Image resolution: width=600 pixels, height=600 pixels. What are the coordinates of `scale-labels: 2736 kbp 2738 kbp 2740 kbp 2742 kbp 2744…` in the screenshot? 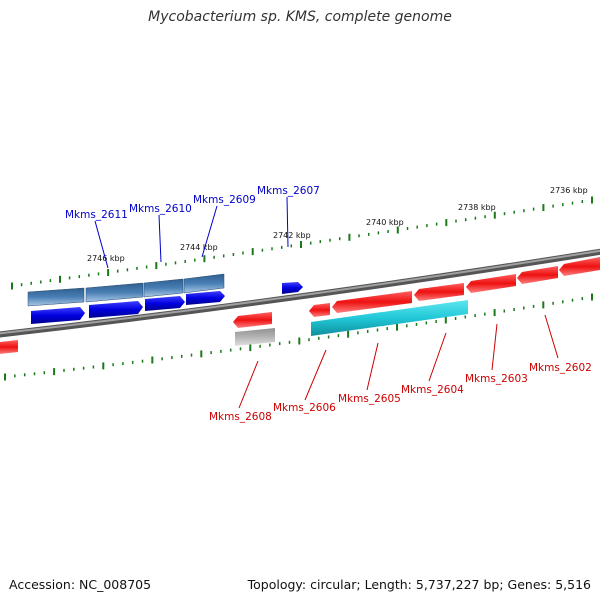 It's located at (337, 224).